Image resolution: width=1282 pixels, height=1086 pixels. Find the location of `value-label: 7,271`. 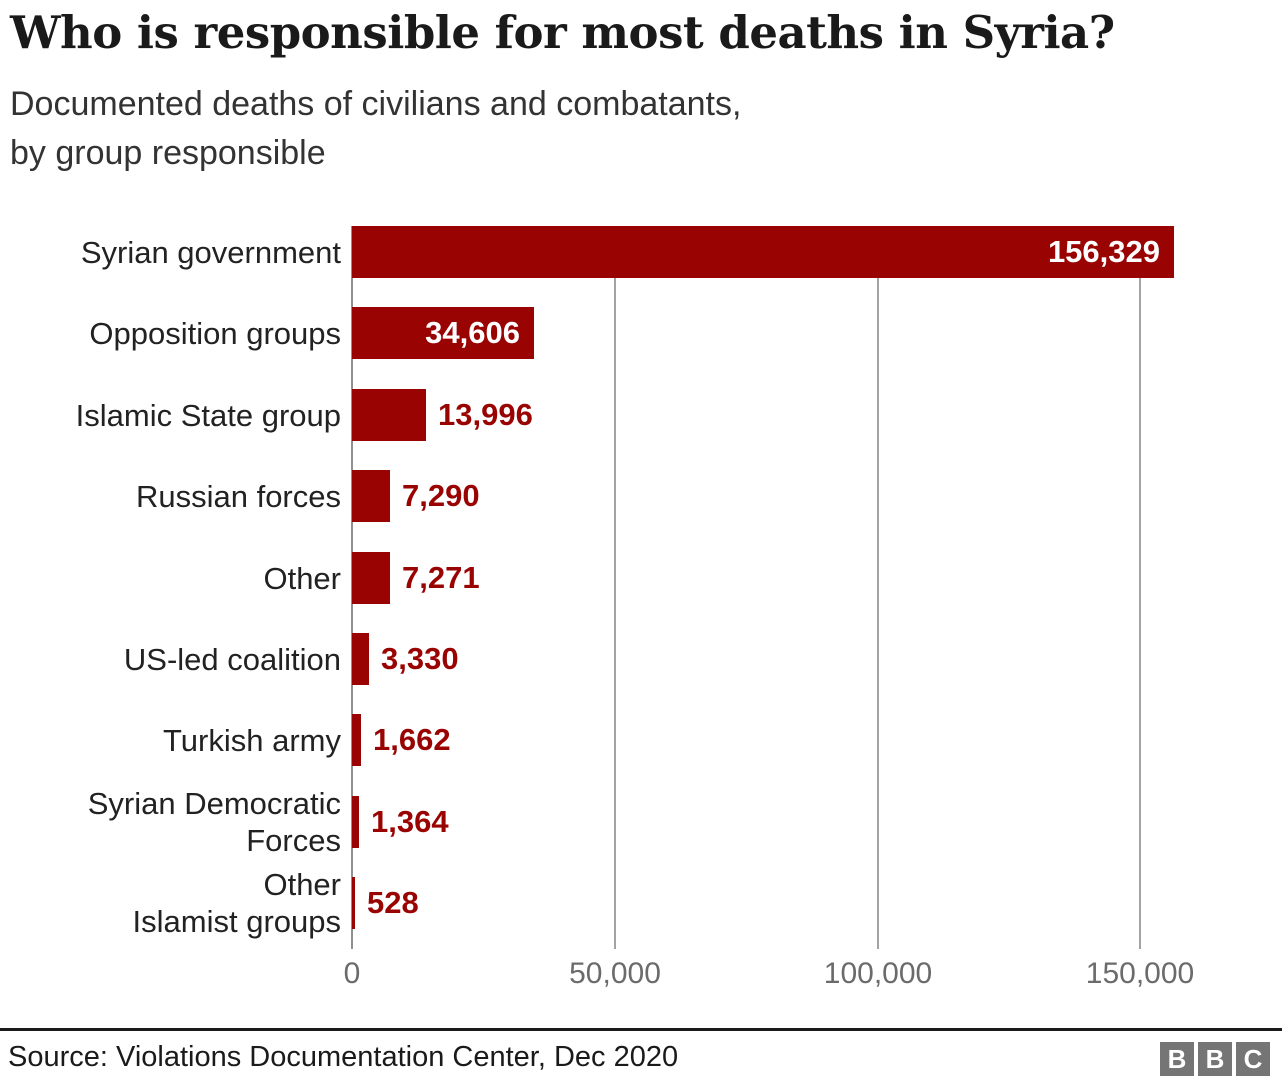

value-label: 7,271 is located at coordinates (441, 577).